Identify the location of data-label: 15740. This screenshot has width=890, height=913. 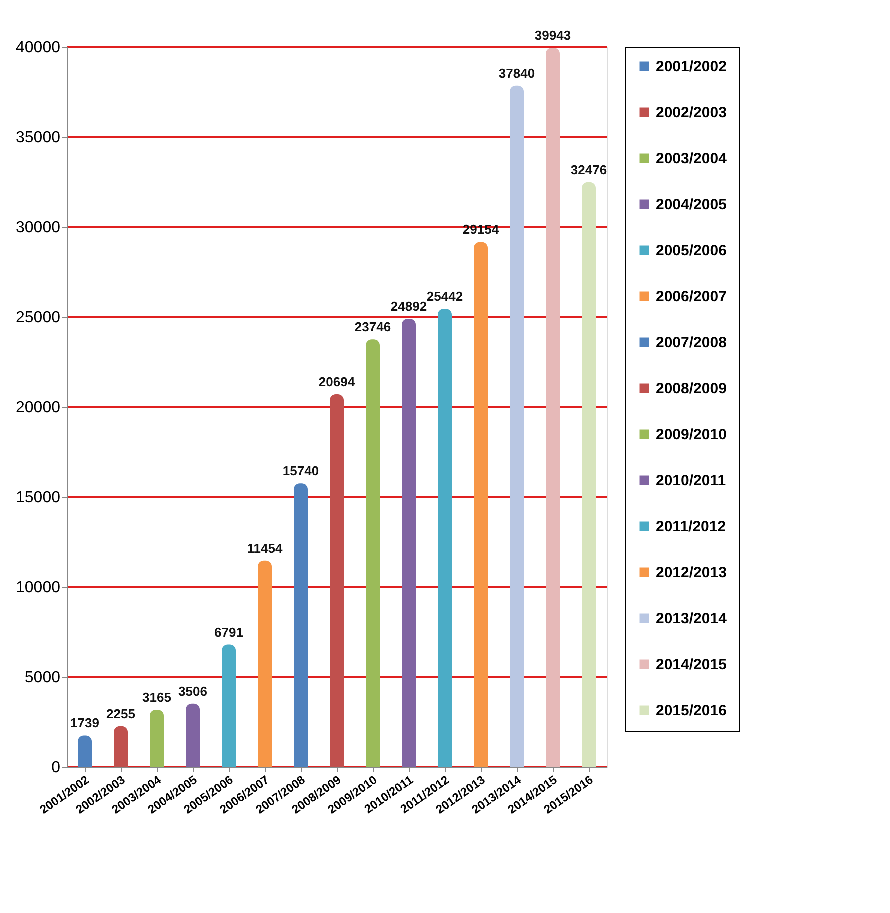
(301, 471).